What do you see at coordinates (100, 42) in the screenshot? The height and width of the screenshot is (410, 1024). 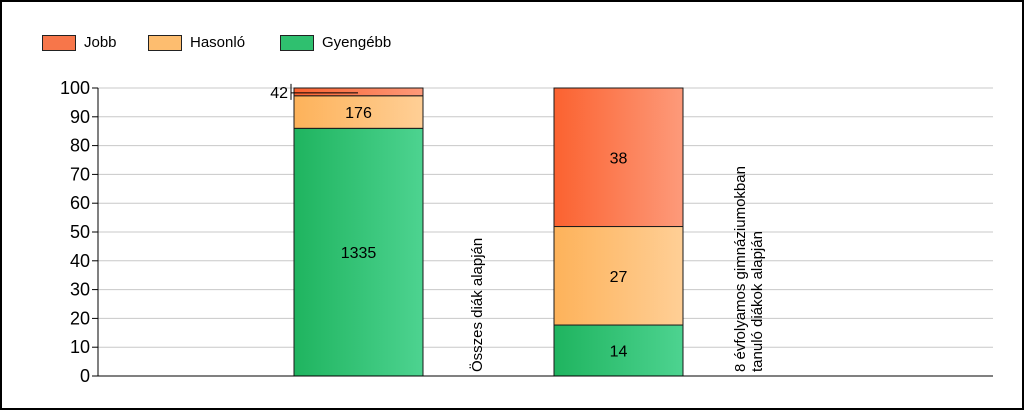 I see `legend-label-jobb: Jobb` at bounding box center [100, 42].